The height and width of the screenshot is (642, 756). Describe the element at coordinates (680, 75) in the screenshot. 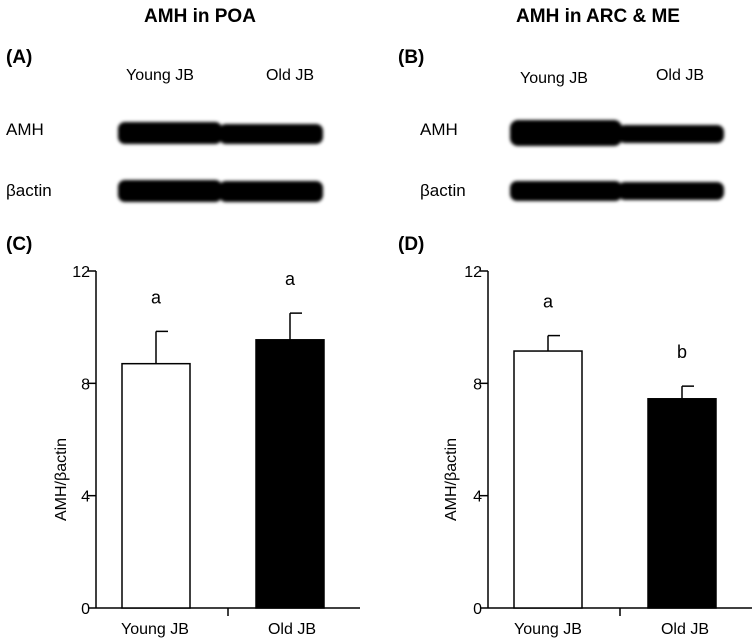

I see `panel-b-lane-old: Old JB` at that location.